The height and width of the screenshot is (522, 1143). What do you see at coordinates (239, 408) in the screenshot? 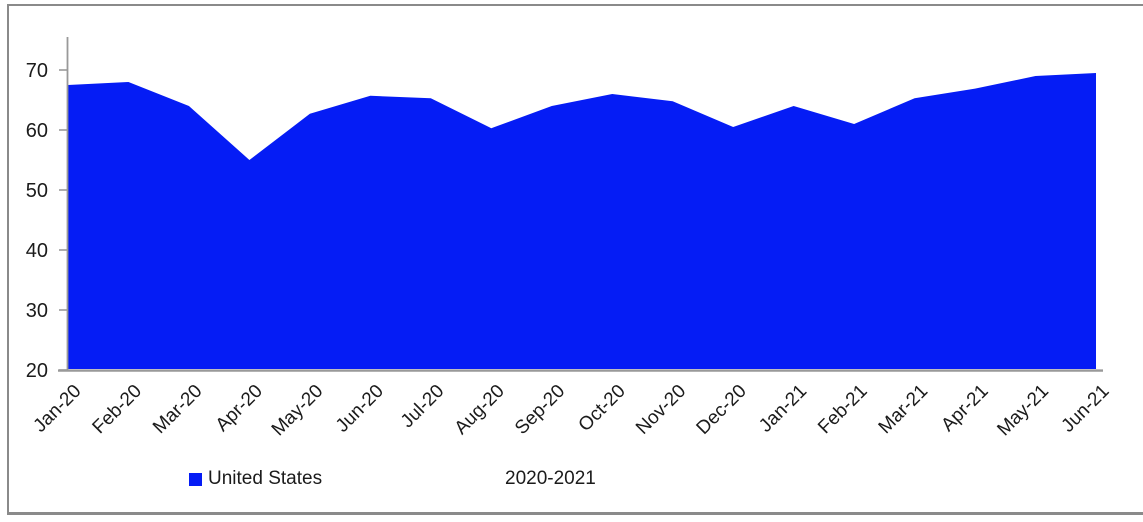
I see `x-category-label: Apr-20` at bounding box center [239, 408].